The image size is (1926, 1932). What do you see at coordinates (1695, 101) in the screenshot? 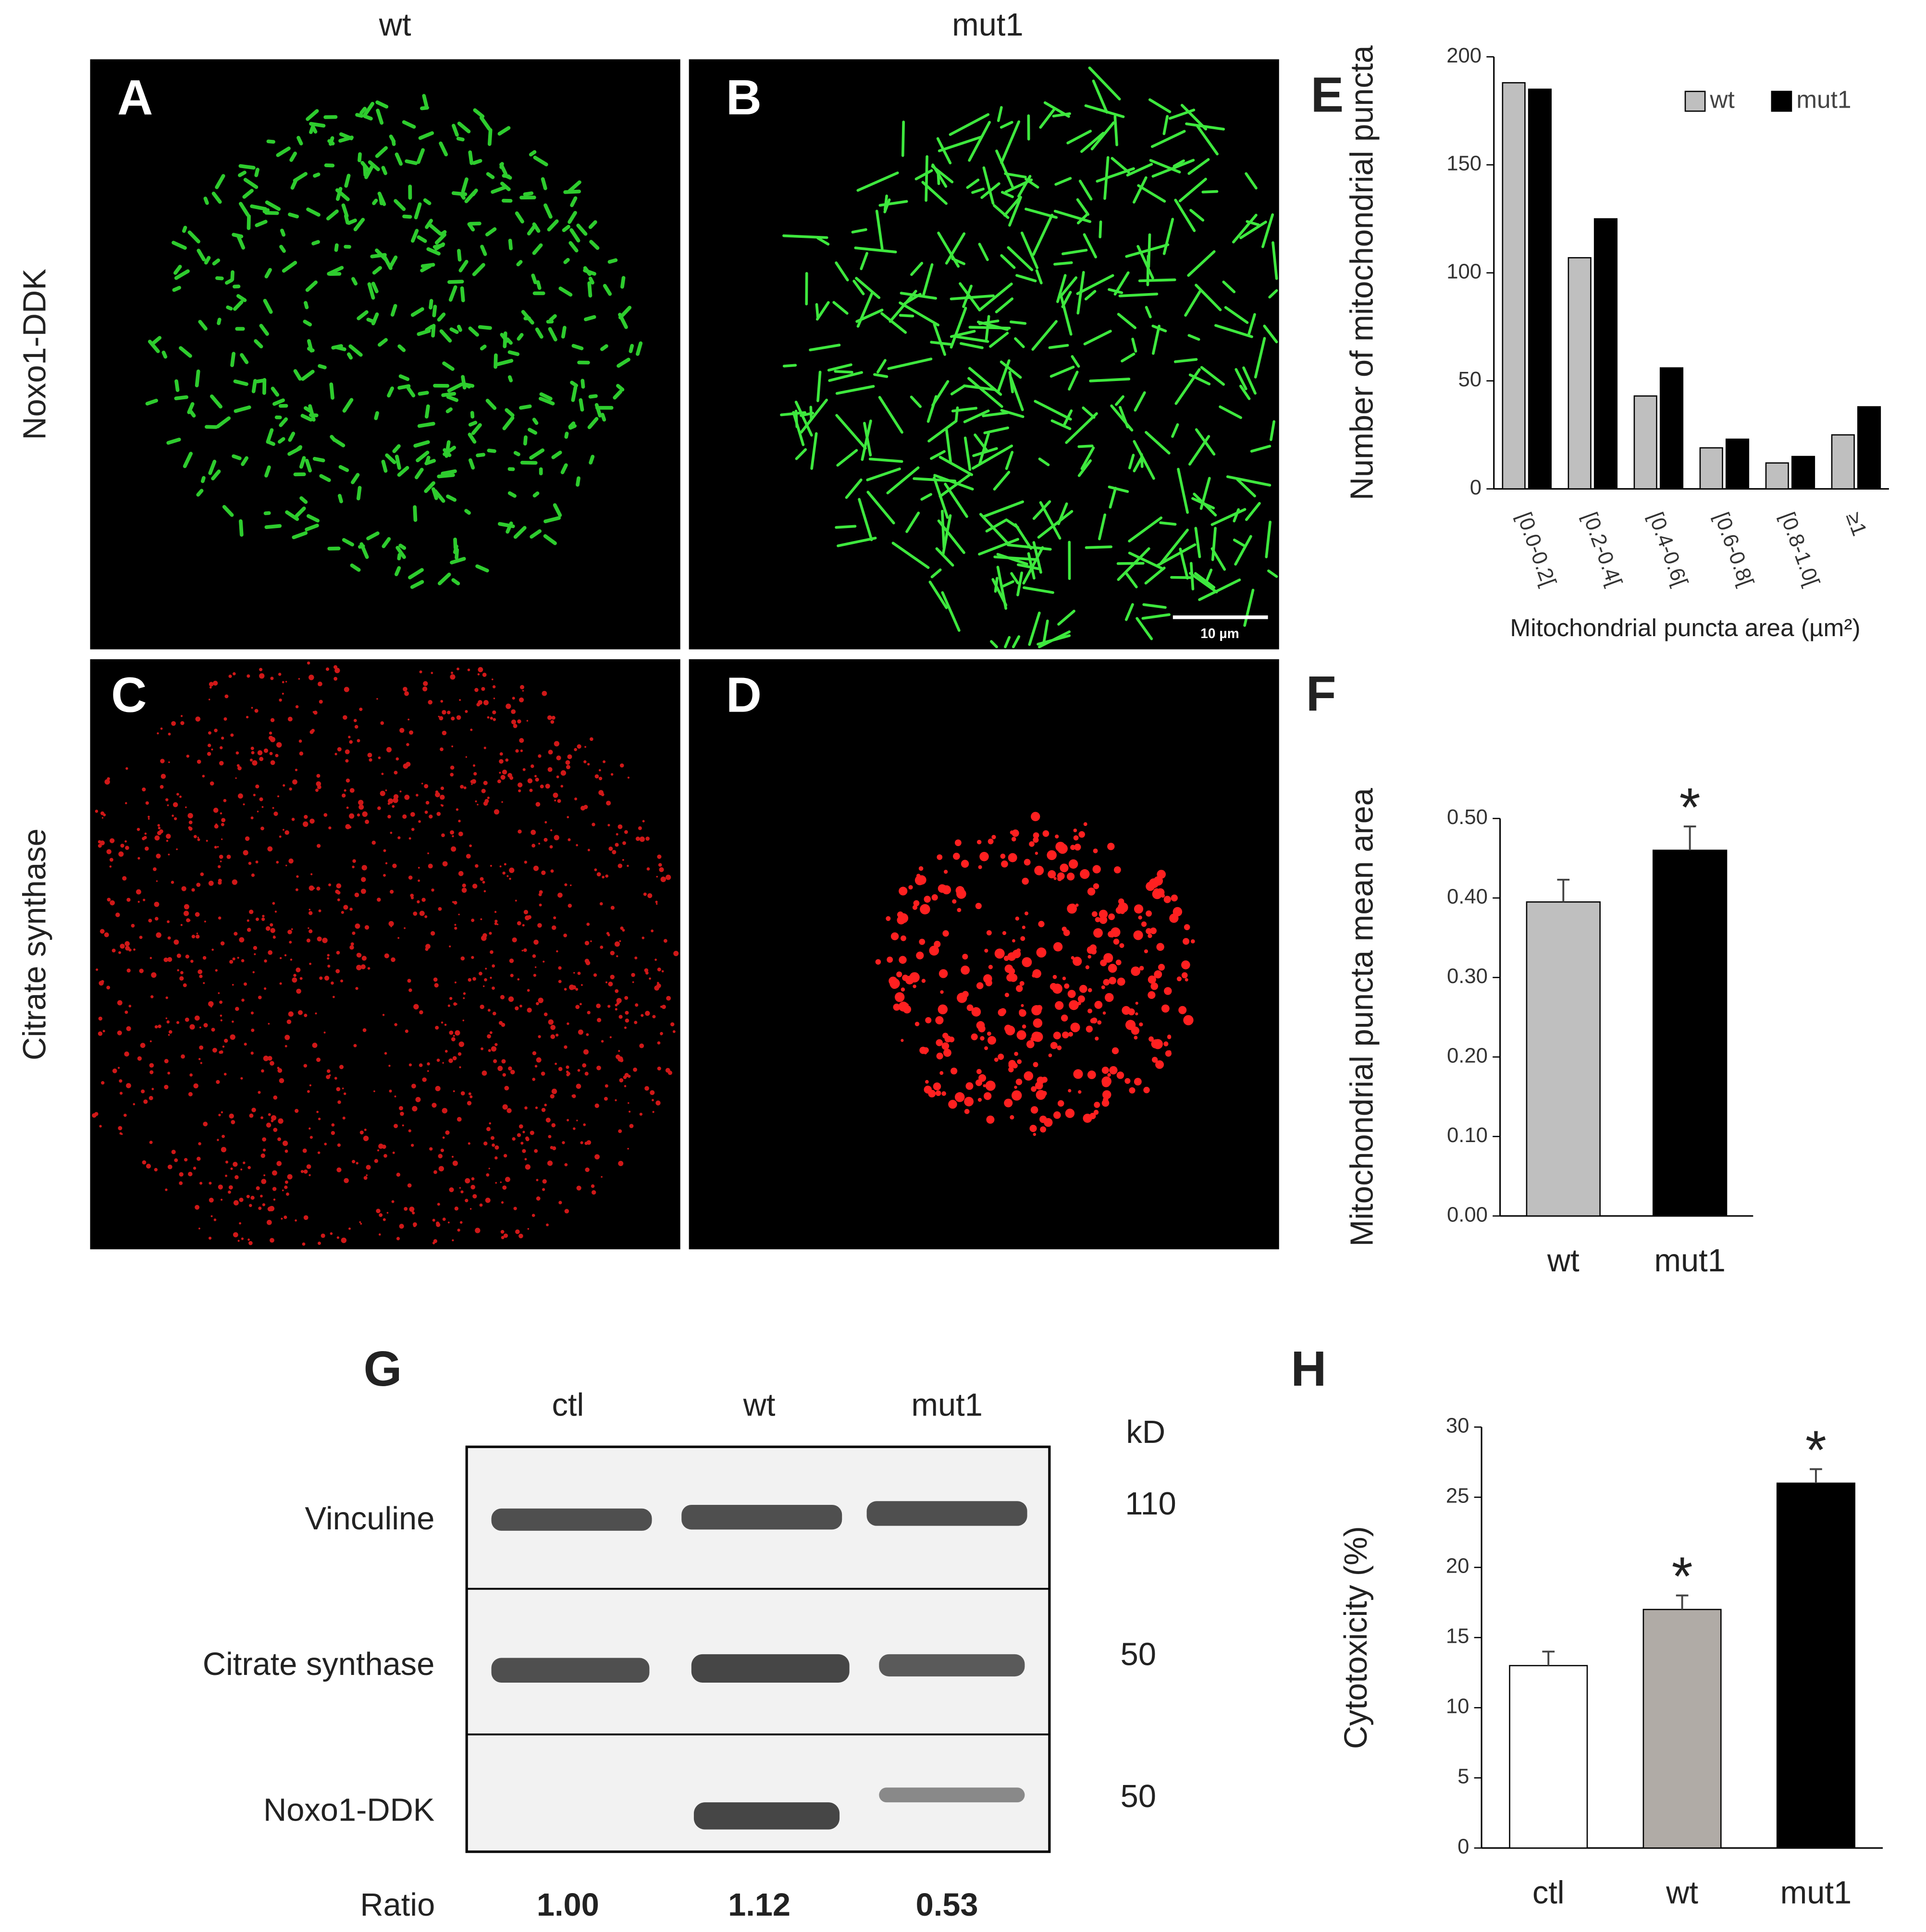
I see `legend-swatch` at bounding box center [1695, 101].